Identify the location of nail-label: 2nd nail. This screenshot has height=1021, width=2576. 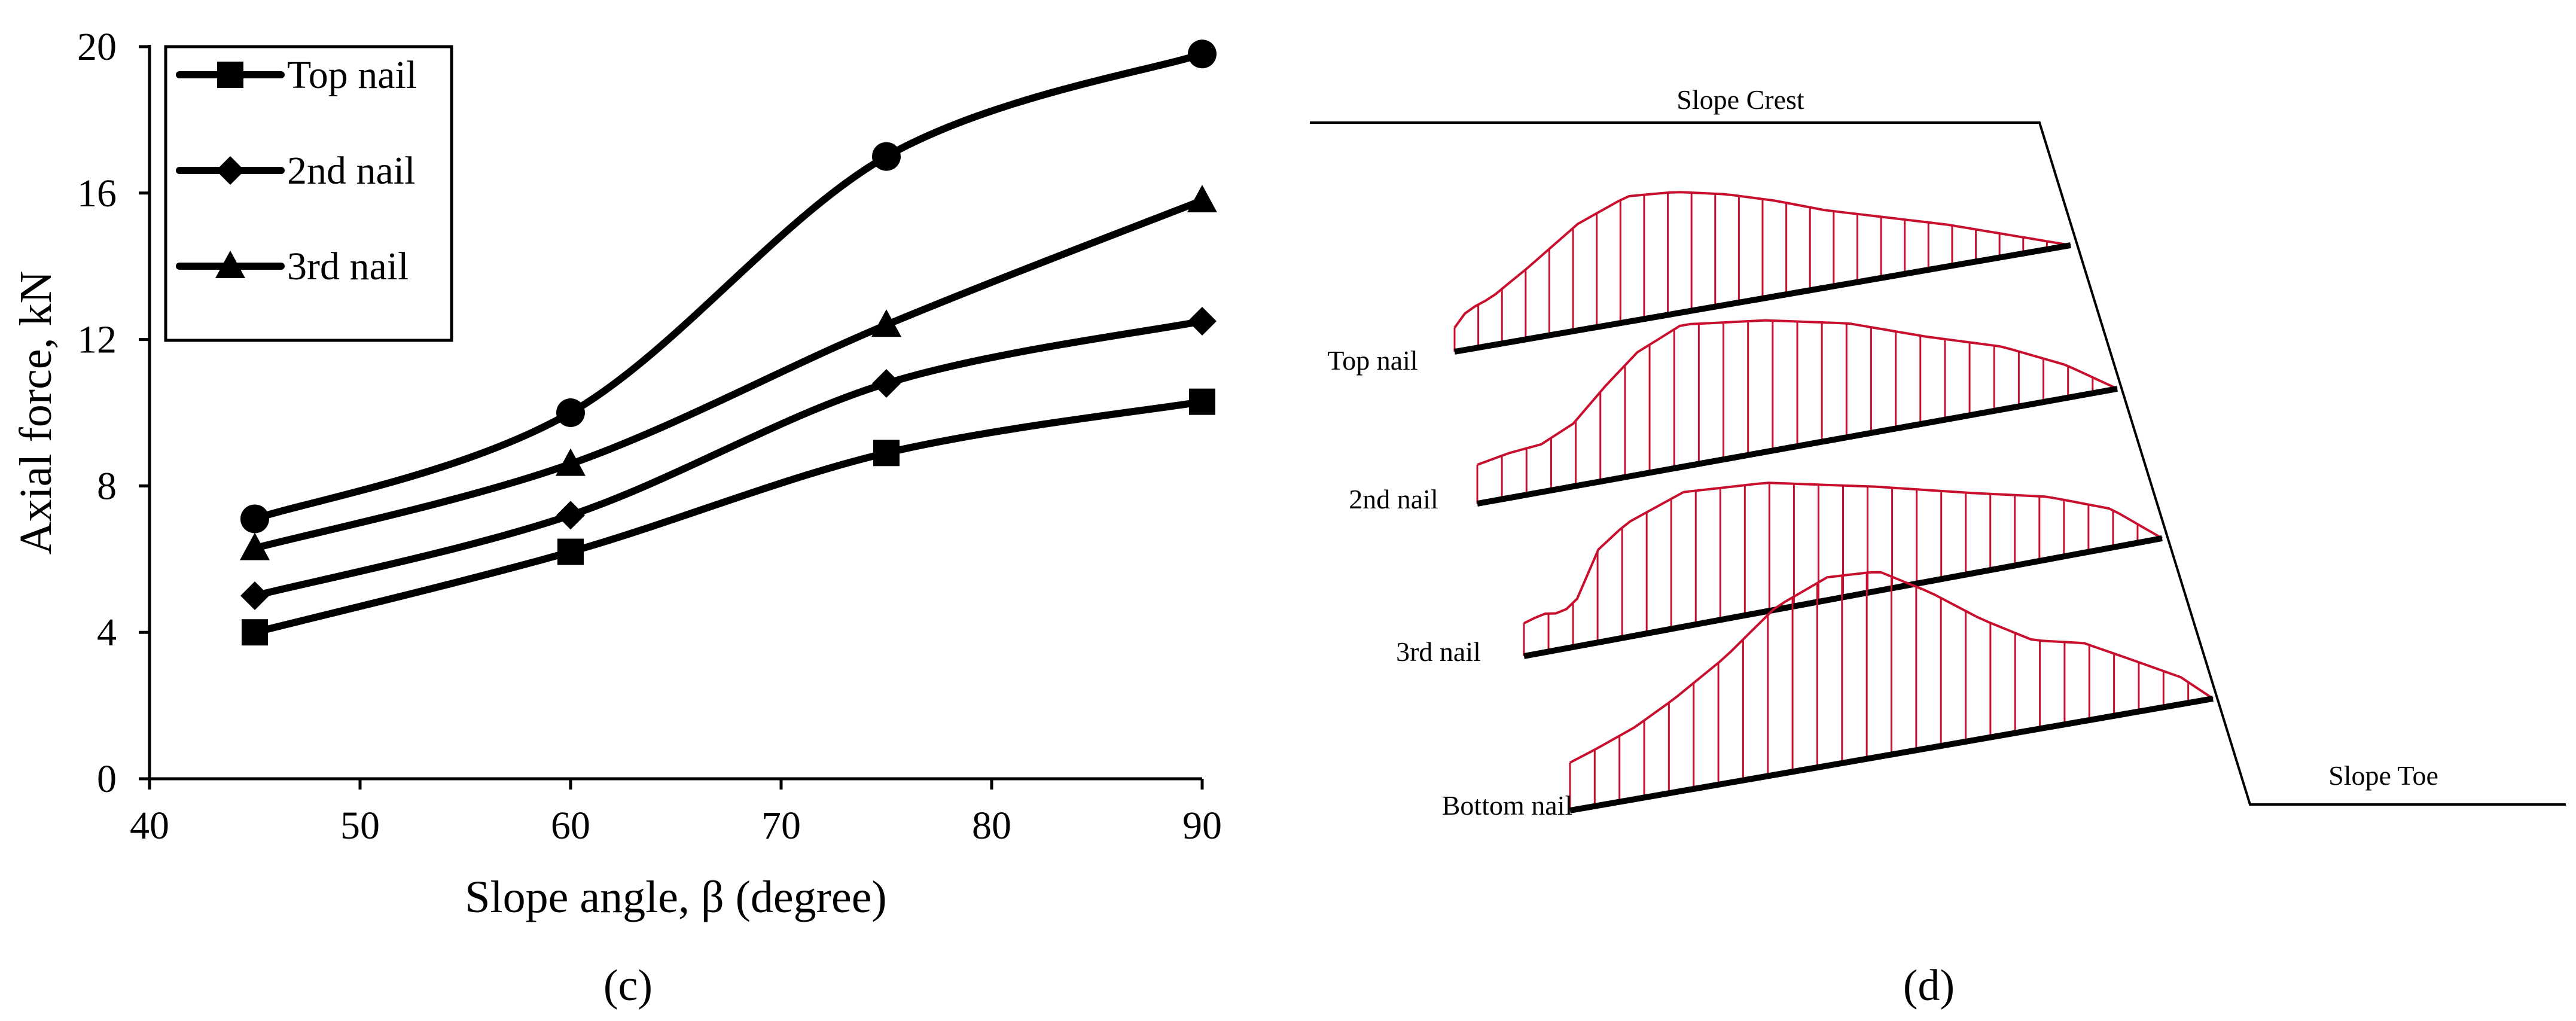
(1394, 499).